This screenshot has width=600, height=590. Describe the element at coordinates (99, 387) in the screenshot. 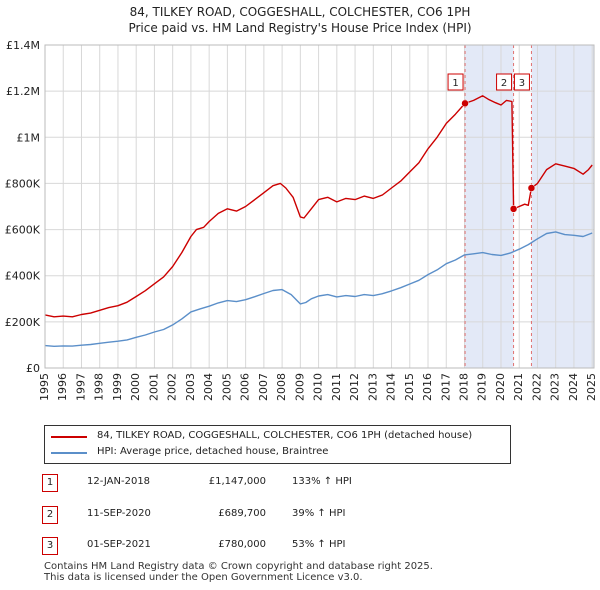

I see `x-tick-label: 1998` at that location.